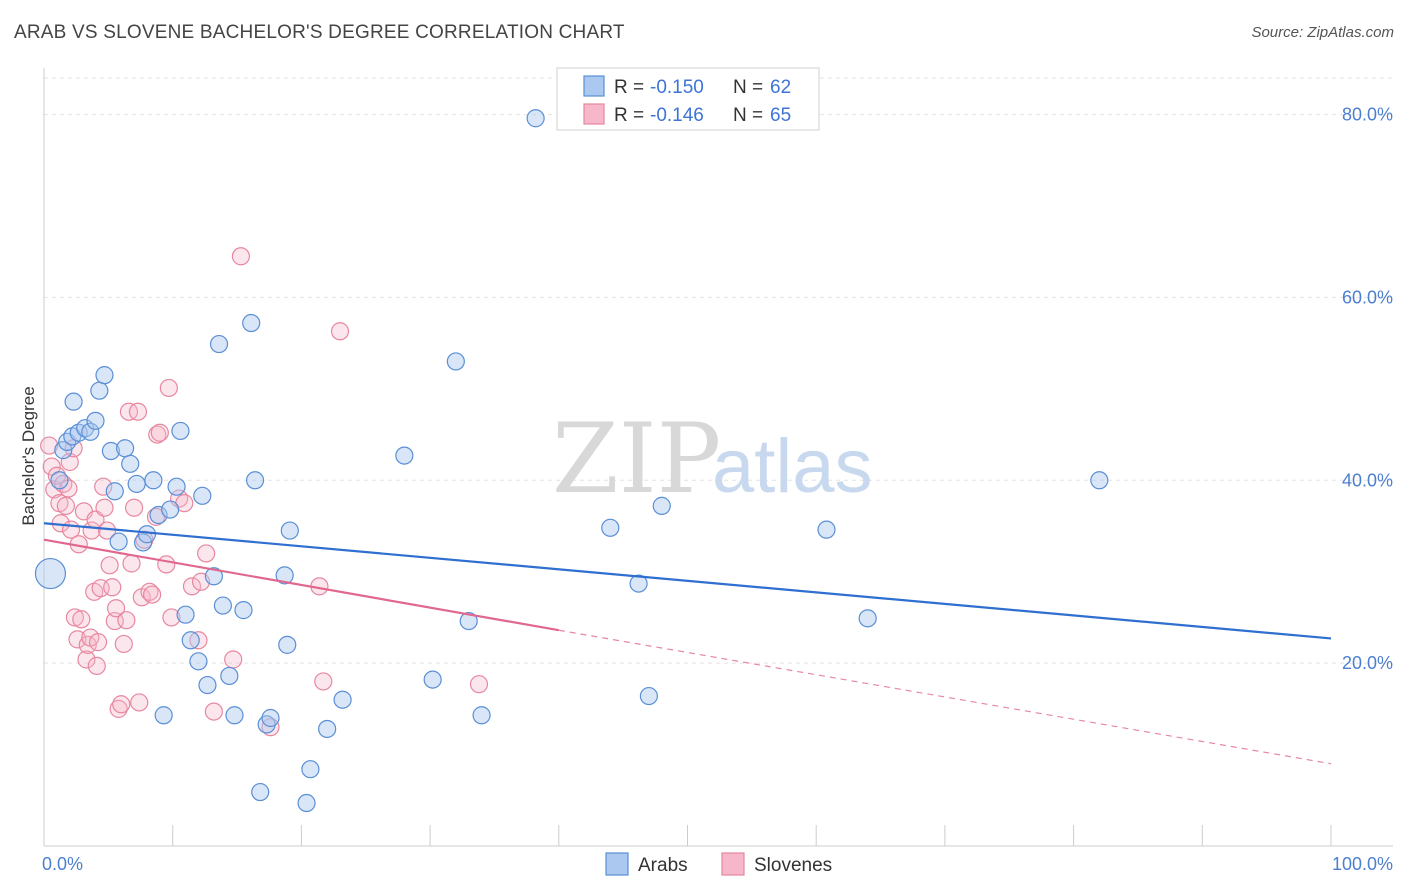  What do you see at coordinates (1367, 389) in the screenshot?
I see `y-tick-labels: 20.0% 40.0% 60.0% 80.0%` at bounding box center [1367, 389].